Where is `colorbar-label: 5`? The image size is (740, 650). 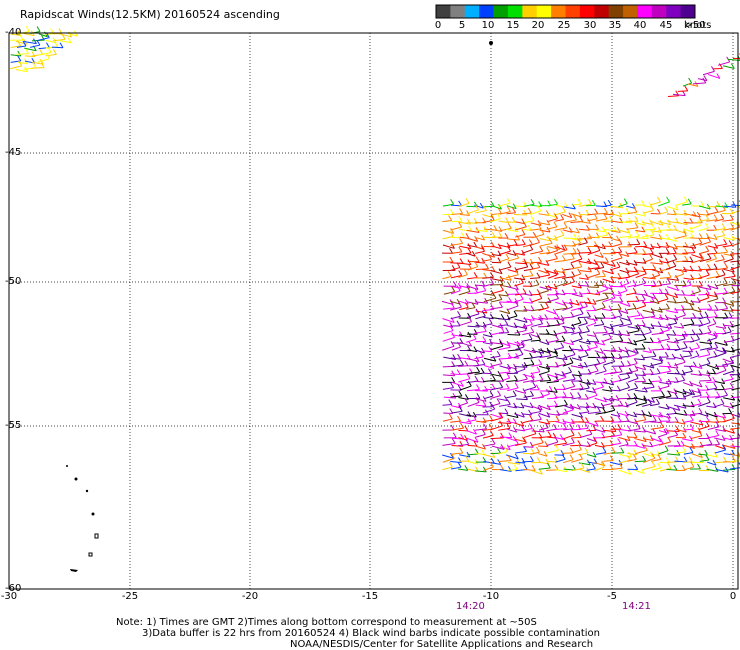 colorbar-label: 5 is located at coordinates (462, 25).